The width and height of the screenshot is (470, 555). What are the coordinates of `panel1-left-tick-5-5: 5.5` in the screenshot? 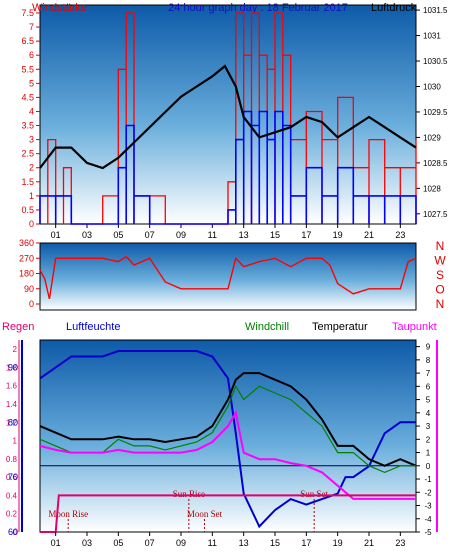 It's located at (27, 69).